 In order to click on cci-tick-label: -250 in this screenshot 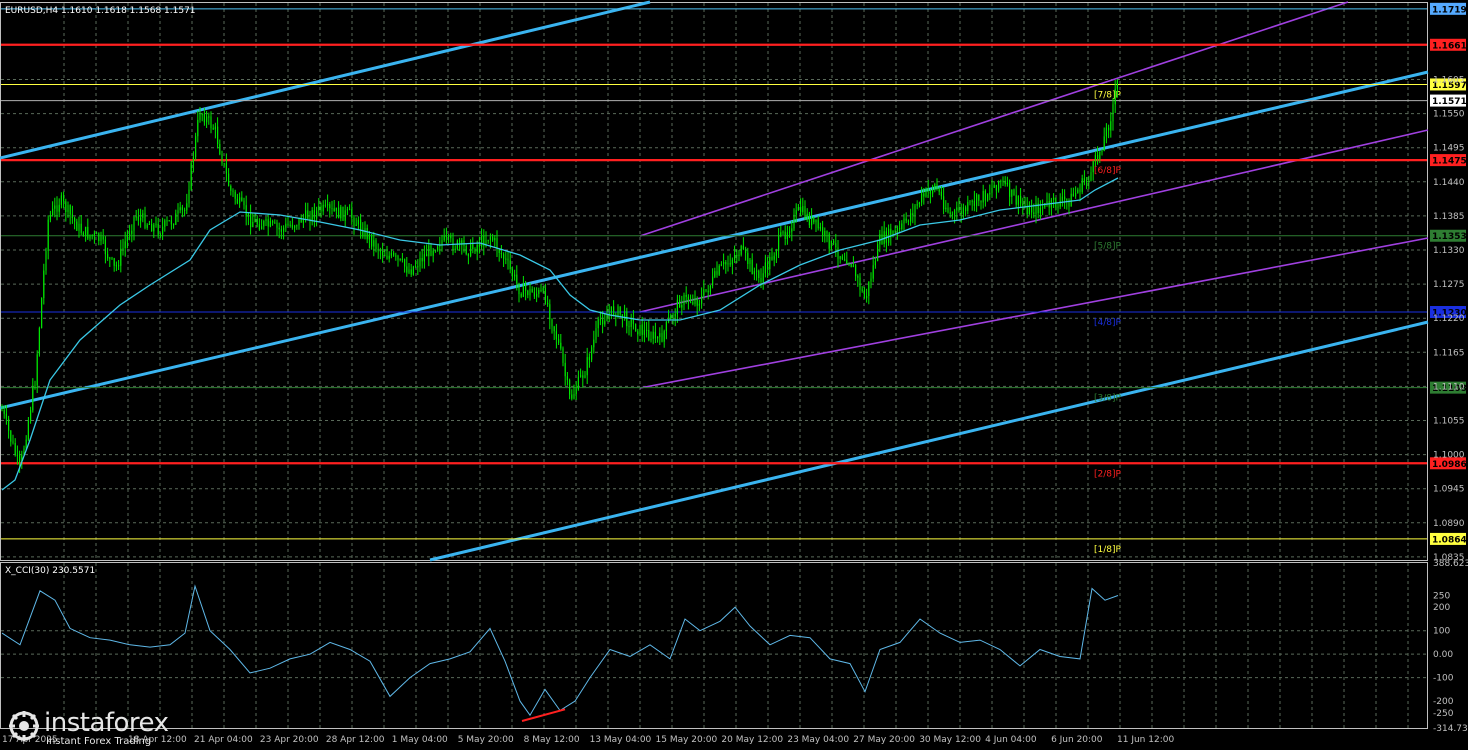, I will do `click(1443, 714)`.